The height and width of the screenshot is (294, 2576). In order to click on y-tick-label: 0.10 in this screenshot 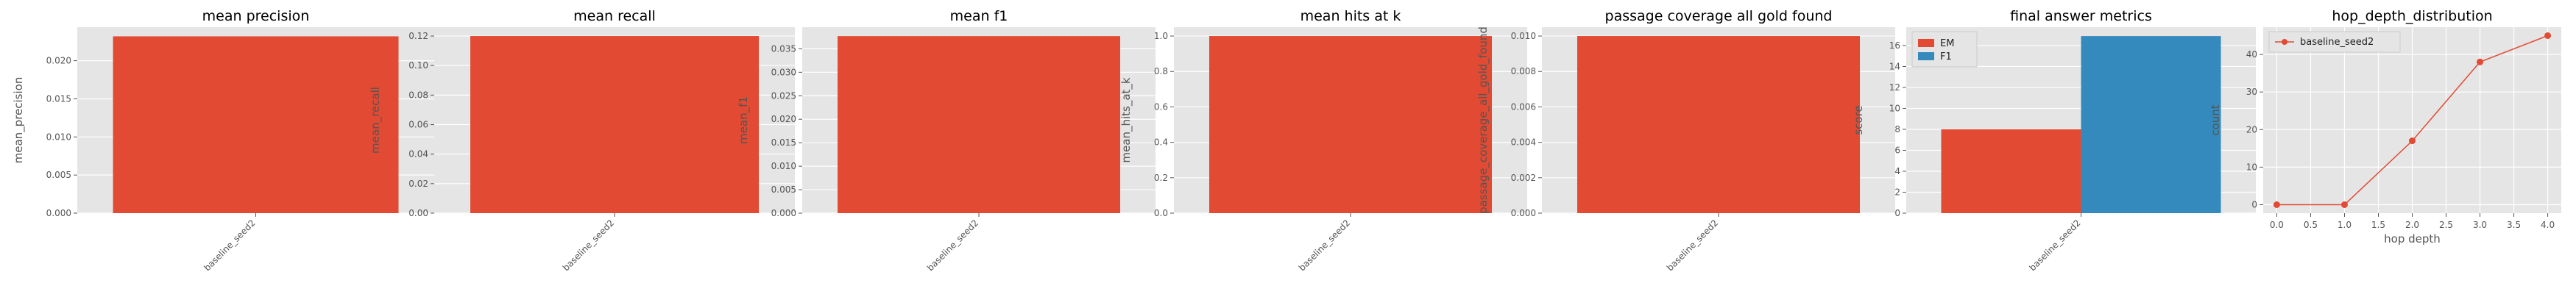, I will do `click(418, 65)`.